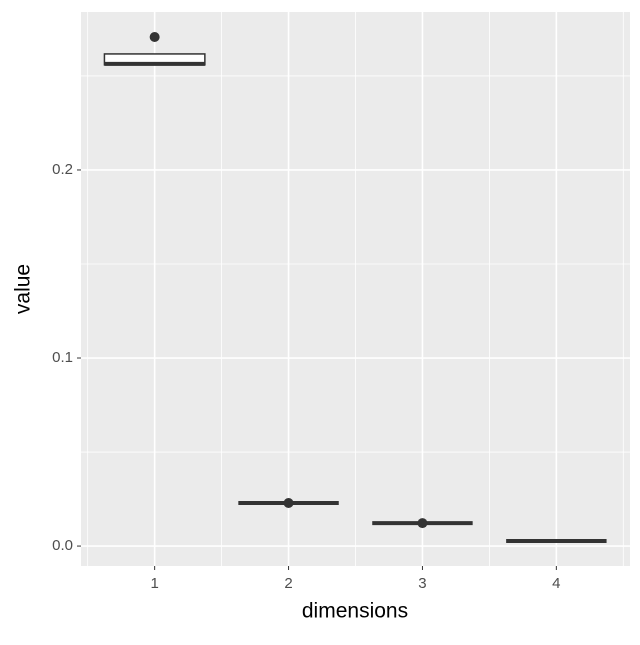 The height and width of the screenshot is (645, 640). What do you see at coordinates (62, 545) in the screenshot?
I see `y-tick-label: 0.0` at bounding box center [62, 545].